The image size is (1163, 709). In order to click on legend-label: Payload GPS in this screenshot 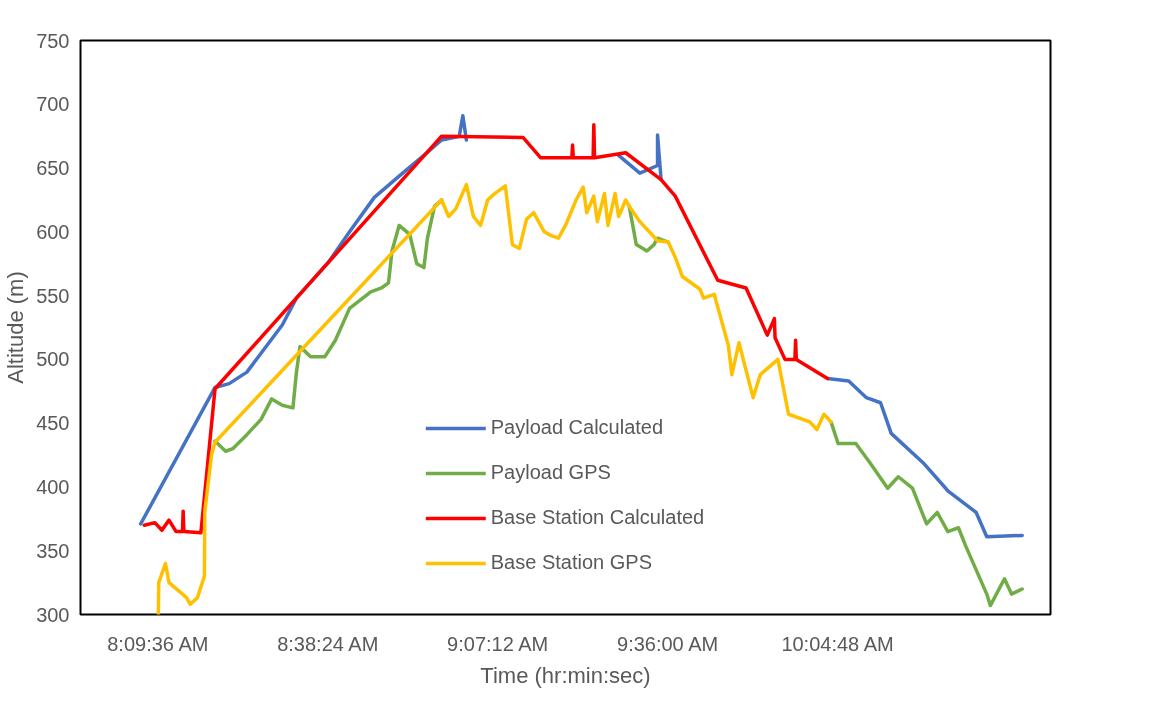, I will do `click(550, 472)`.